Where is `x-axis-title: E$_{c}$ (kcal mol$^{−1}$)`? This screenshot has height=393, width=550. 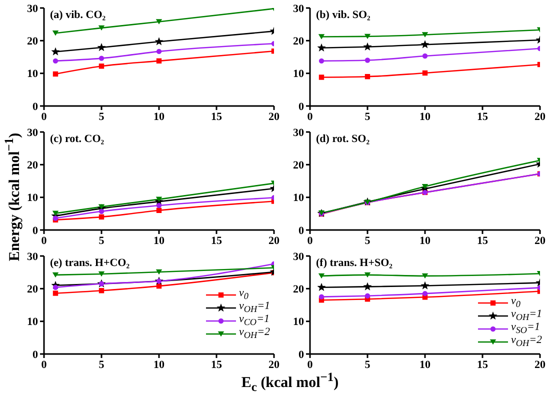 x-axis-title: E$_{c}$ (kcal mol$^{−1}$) is located at coordinates (290, 381).